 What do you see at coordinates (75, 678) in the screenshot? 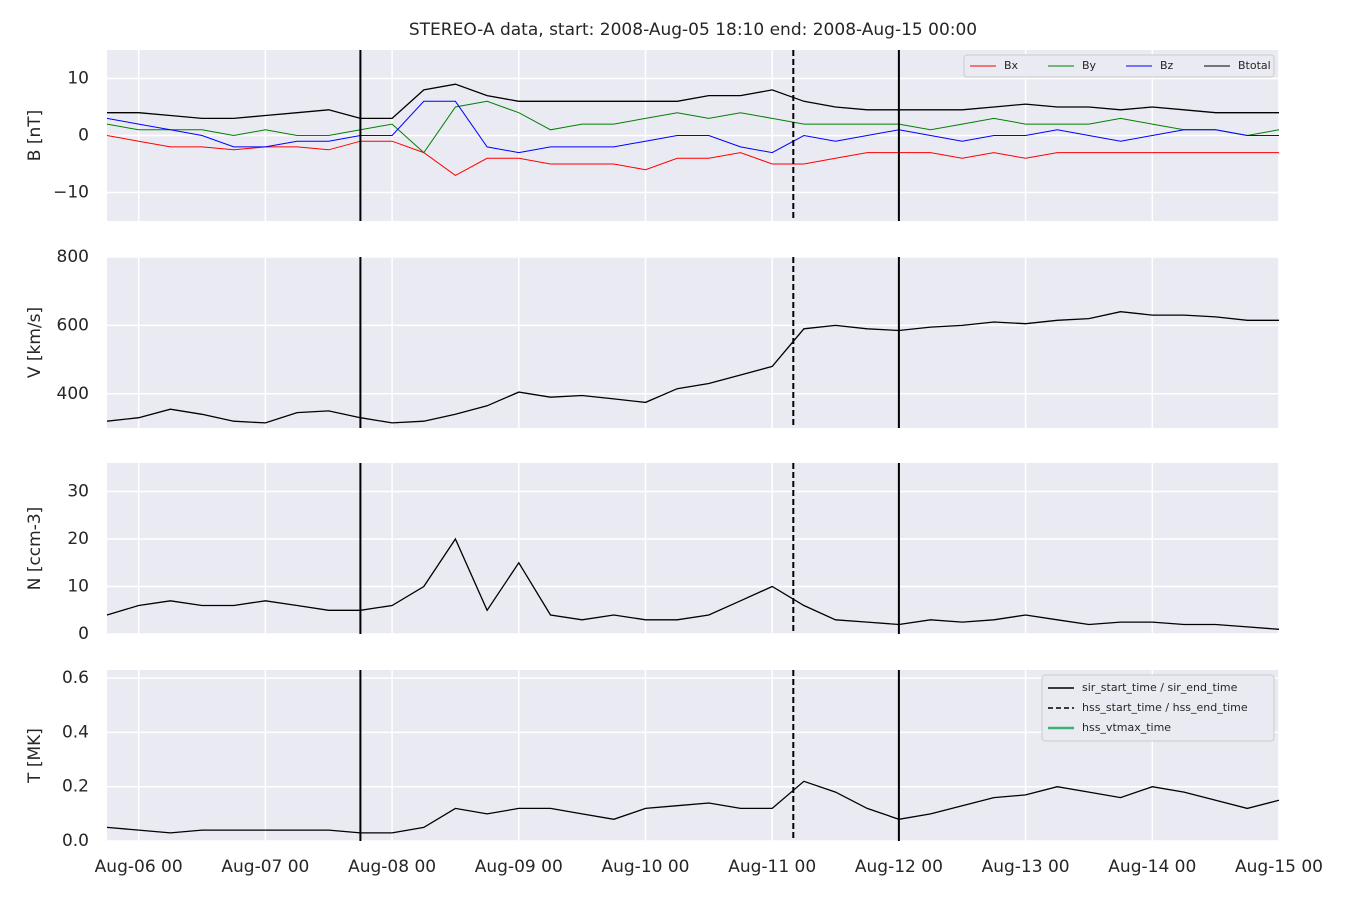
I see `y-tick-label: 0.6` at bounding box center [75, 678].